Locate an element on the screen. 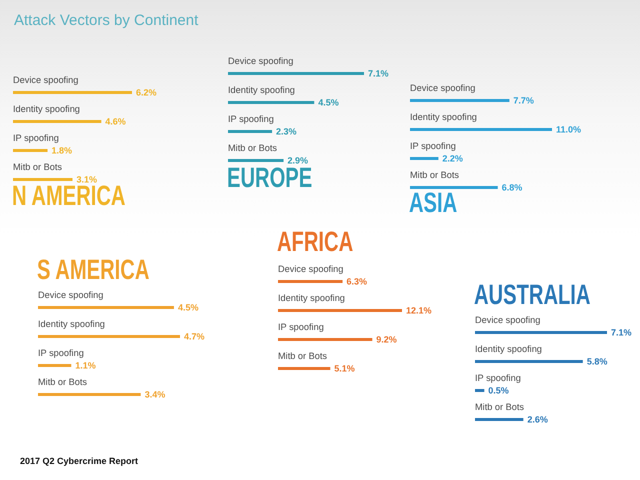 The image size is (640, 480). chart-title: AFRICA is located at coordinates (315, 241).